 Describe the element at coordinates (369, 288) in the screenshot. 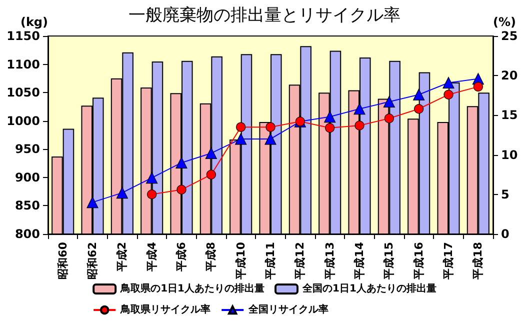

I see `legend-label: 全国の1日1人あたりの排出量` at that location.